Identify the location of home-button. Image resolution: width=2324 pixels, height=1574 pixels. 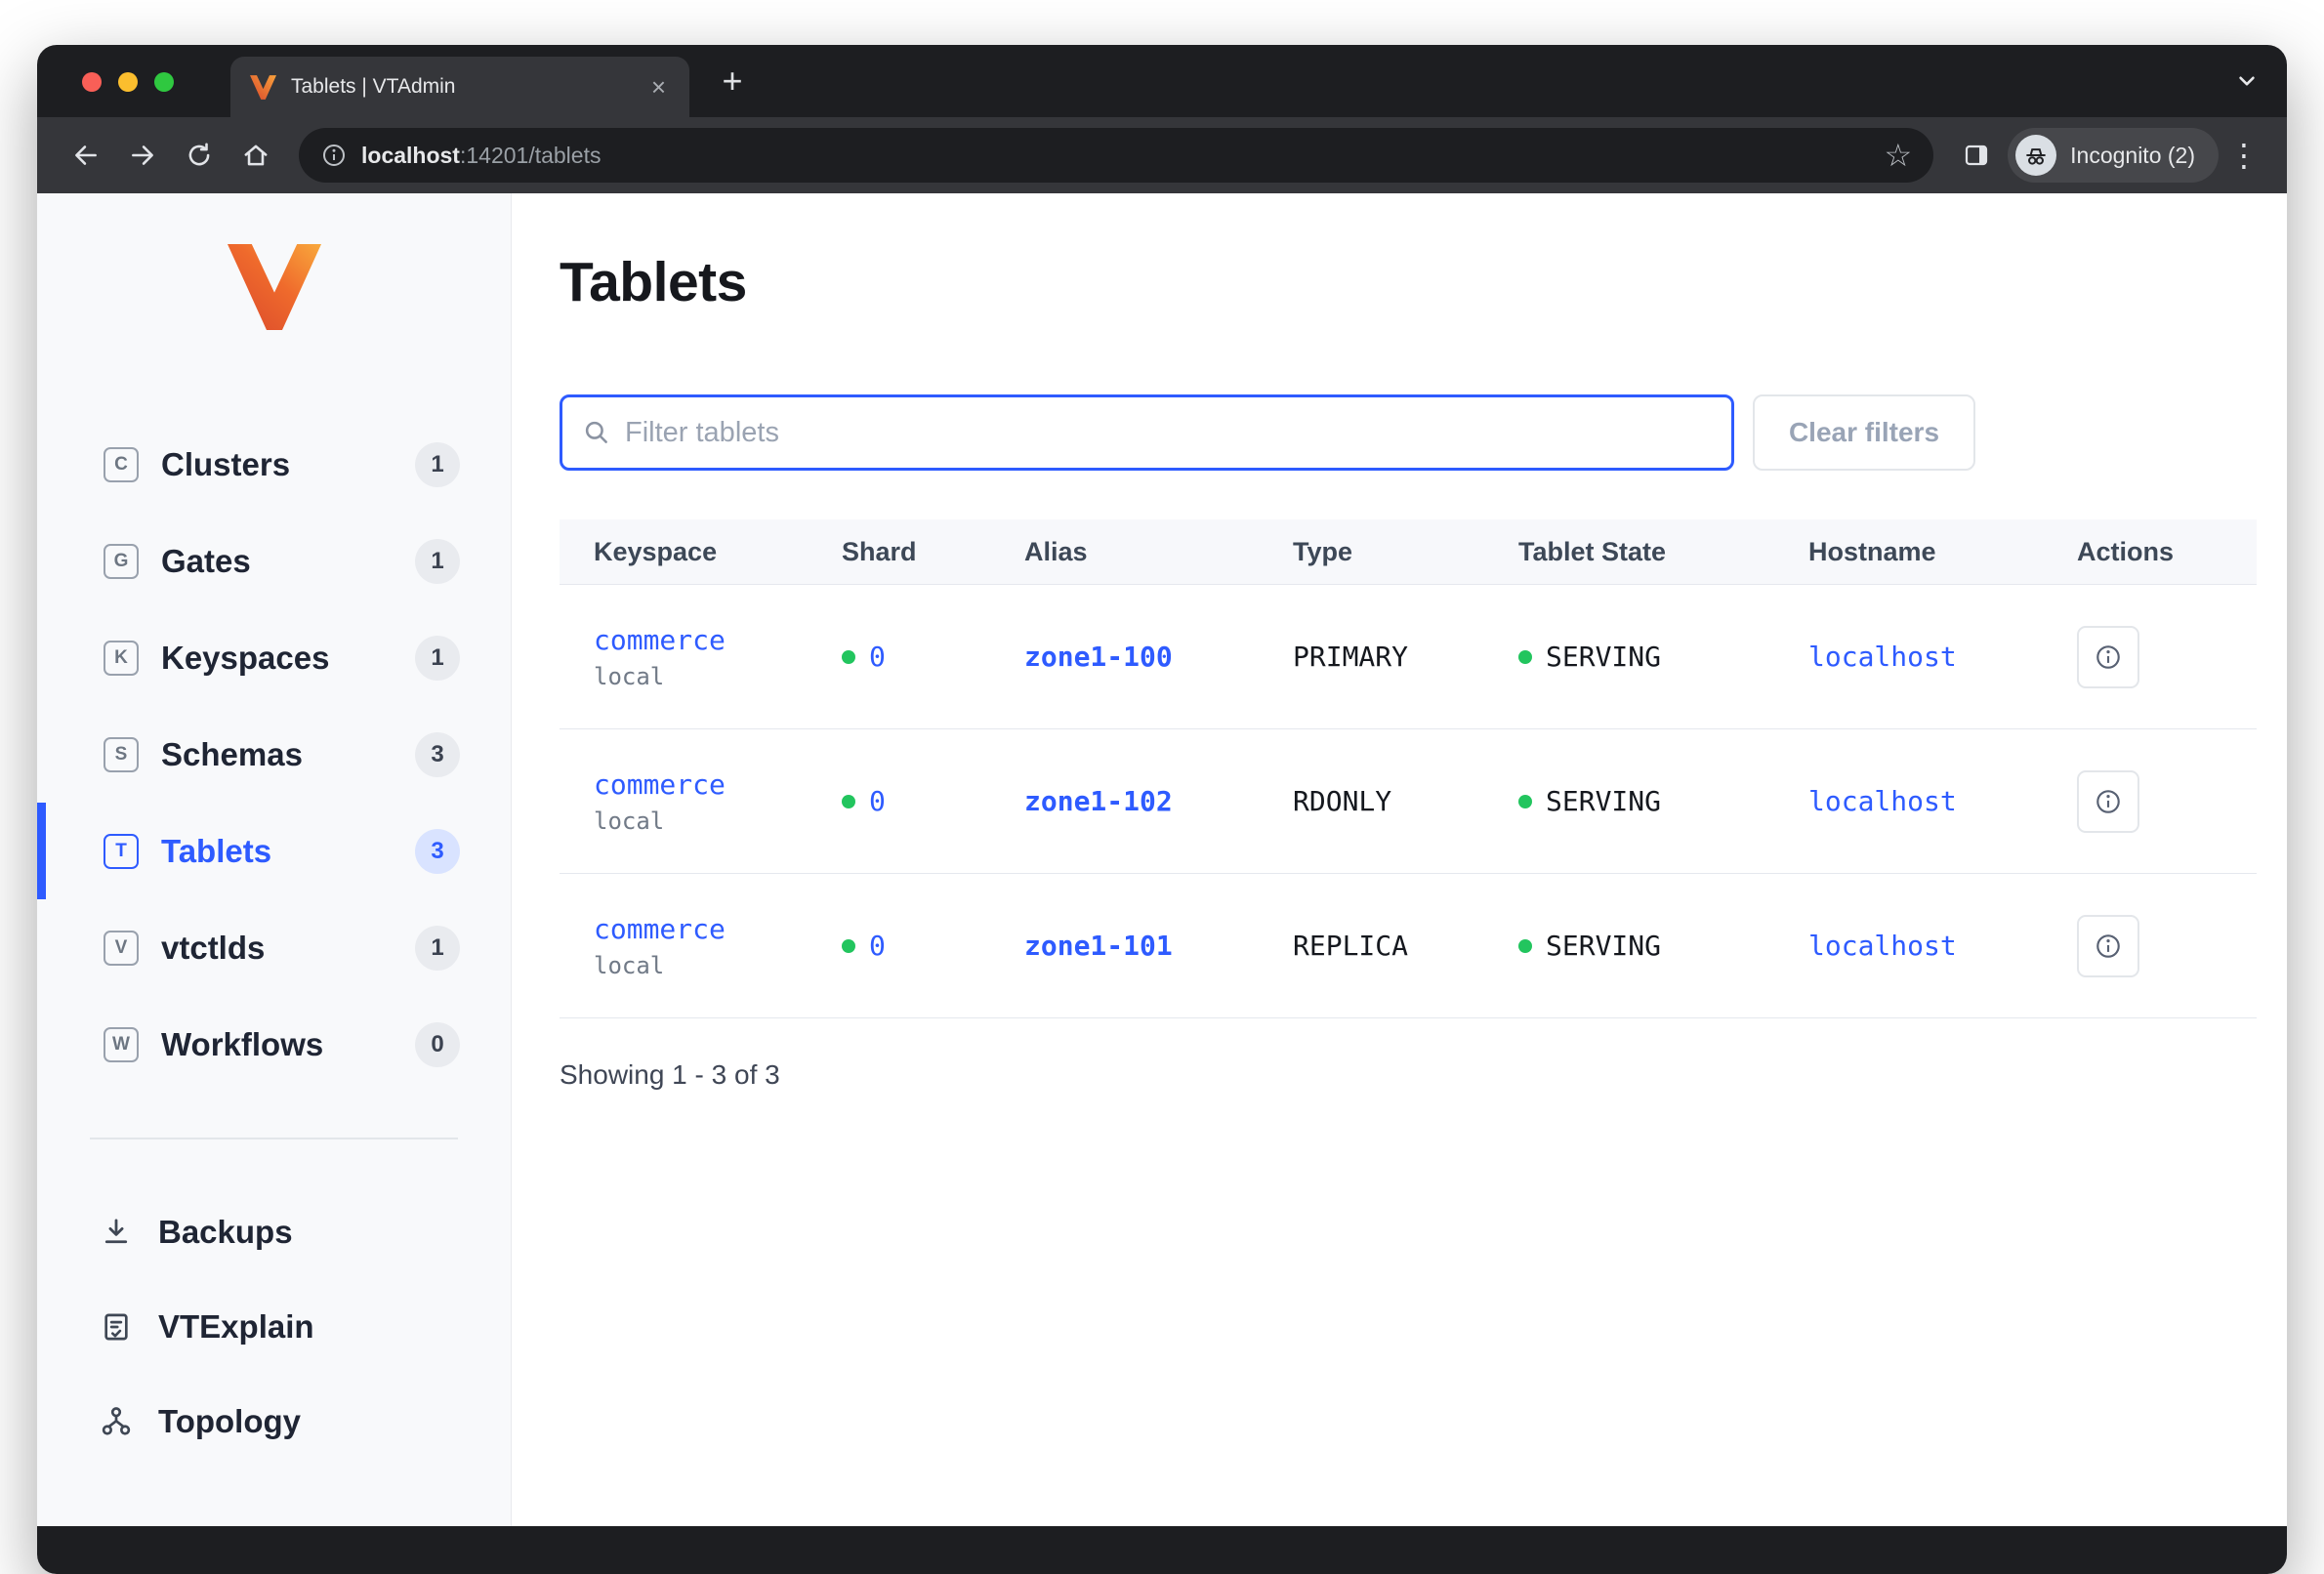
(255, 156).